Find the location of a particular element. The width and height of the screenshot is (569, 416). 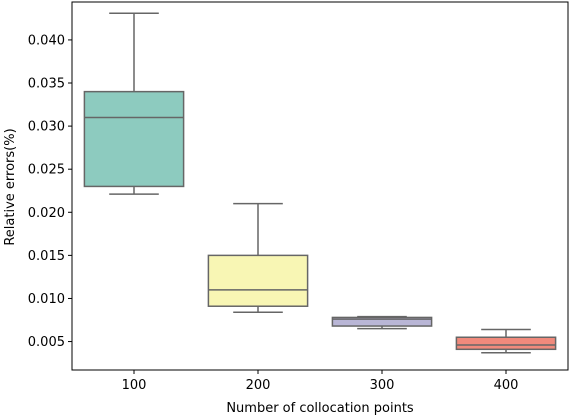

y-tick-label: 0.005 is located at coordinates (46, 342).